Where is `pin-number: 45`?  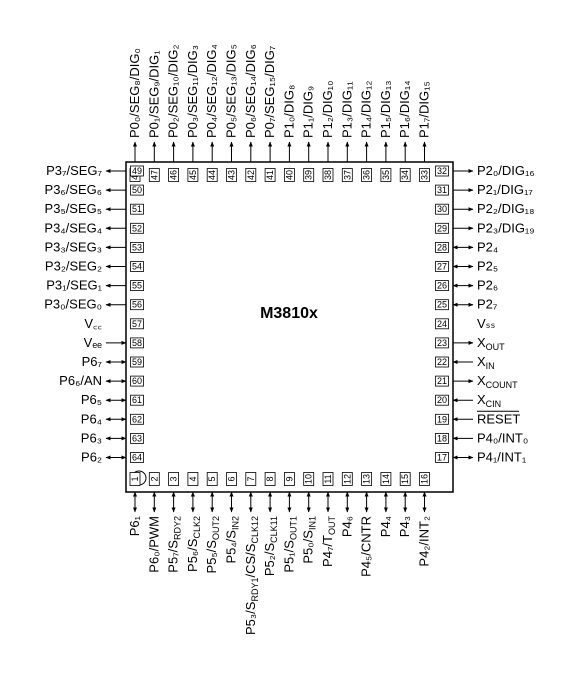 pin-number: 45 is located at coordinates (193, 175).